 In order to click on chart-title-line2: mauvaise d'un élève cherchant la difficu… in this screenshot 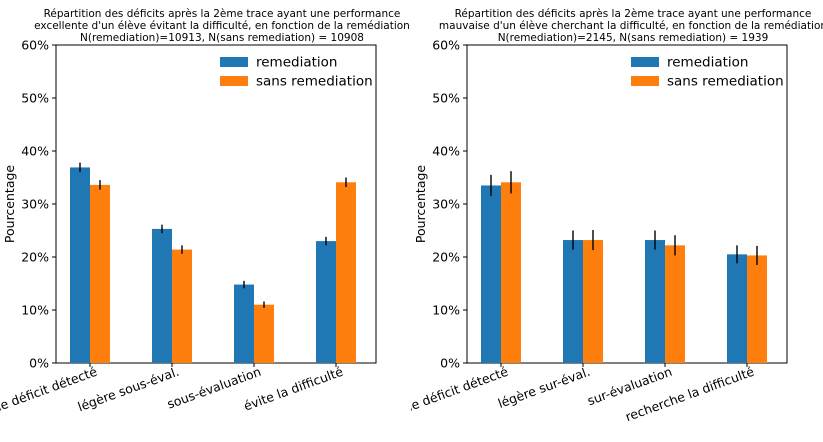, I will do `click(631, 26)`.